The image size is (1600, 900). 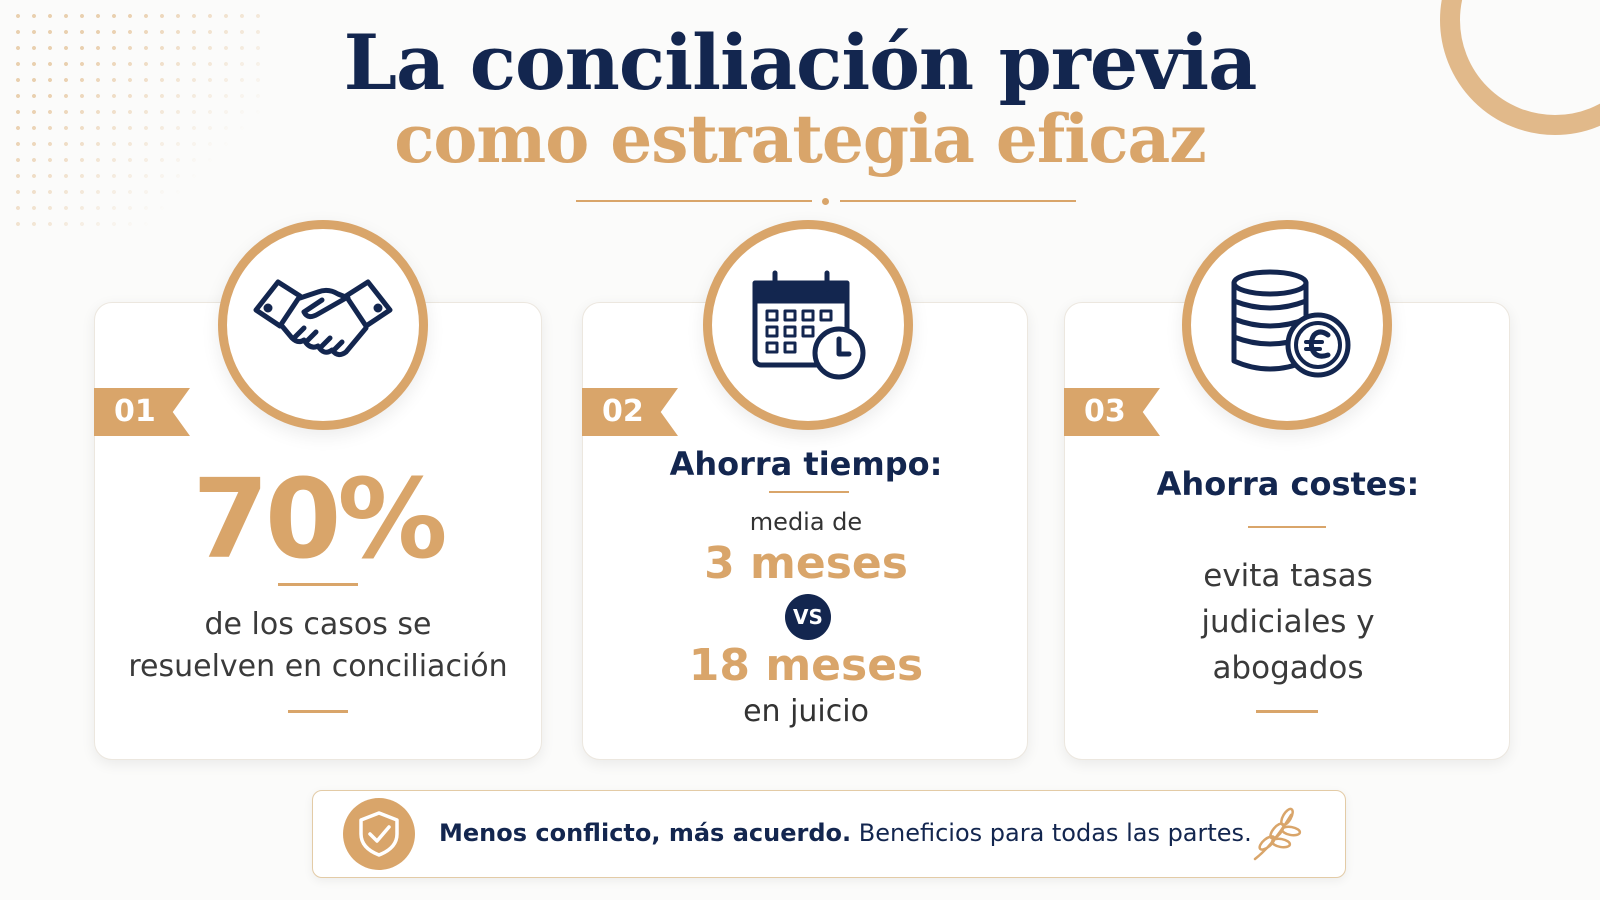 I want to click on description-line-3: abogados, so click(x=1288, y=668).